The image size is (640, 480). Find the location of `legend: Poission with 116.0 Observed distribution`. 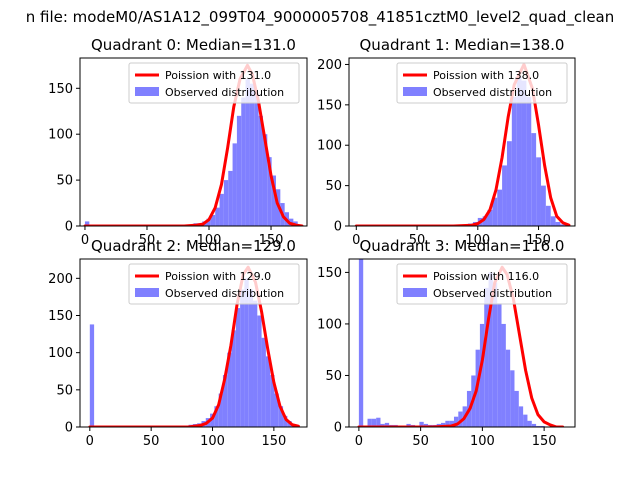

legend: Poission with 116.0 Observed distribution is located at coordinates (482, 284).